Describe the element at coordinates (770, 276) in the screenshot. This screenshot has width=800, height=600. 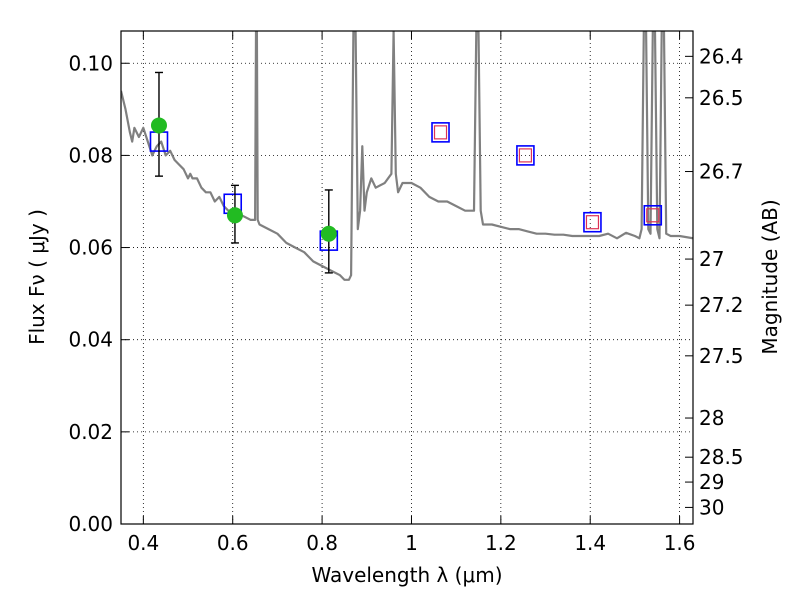
I see `y-axis-right-label: Magnitude (AB)` at that location.